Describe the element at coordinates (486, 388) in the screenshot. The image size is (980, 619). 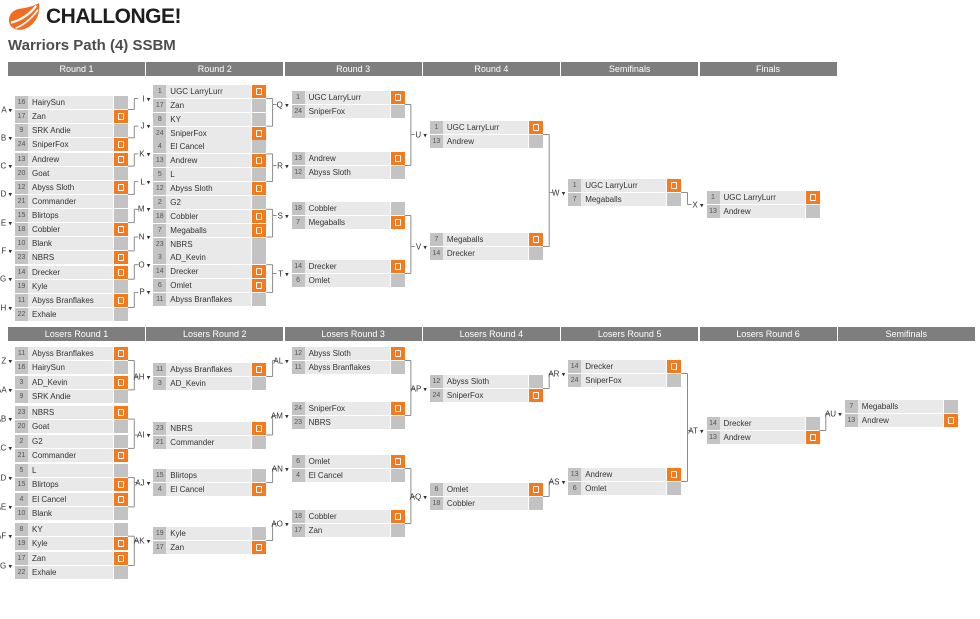
I see `match-AP: 12 Abyss Sloth 24 SniperFox` at that location.